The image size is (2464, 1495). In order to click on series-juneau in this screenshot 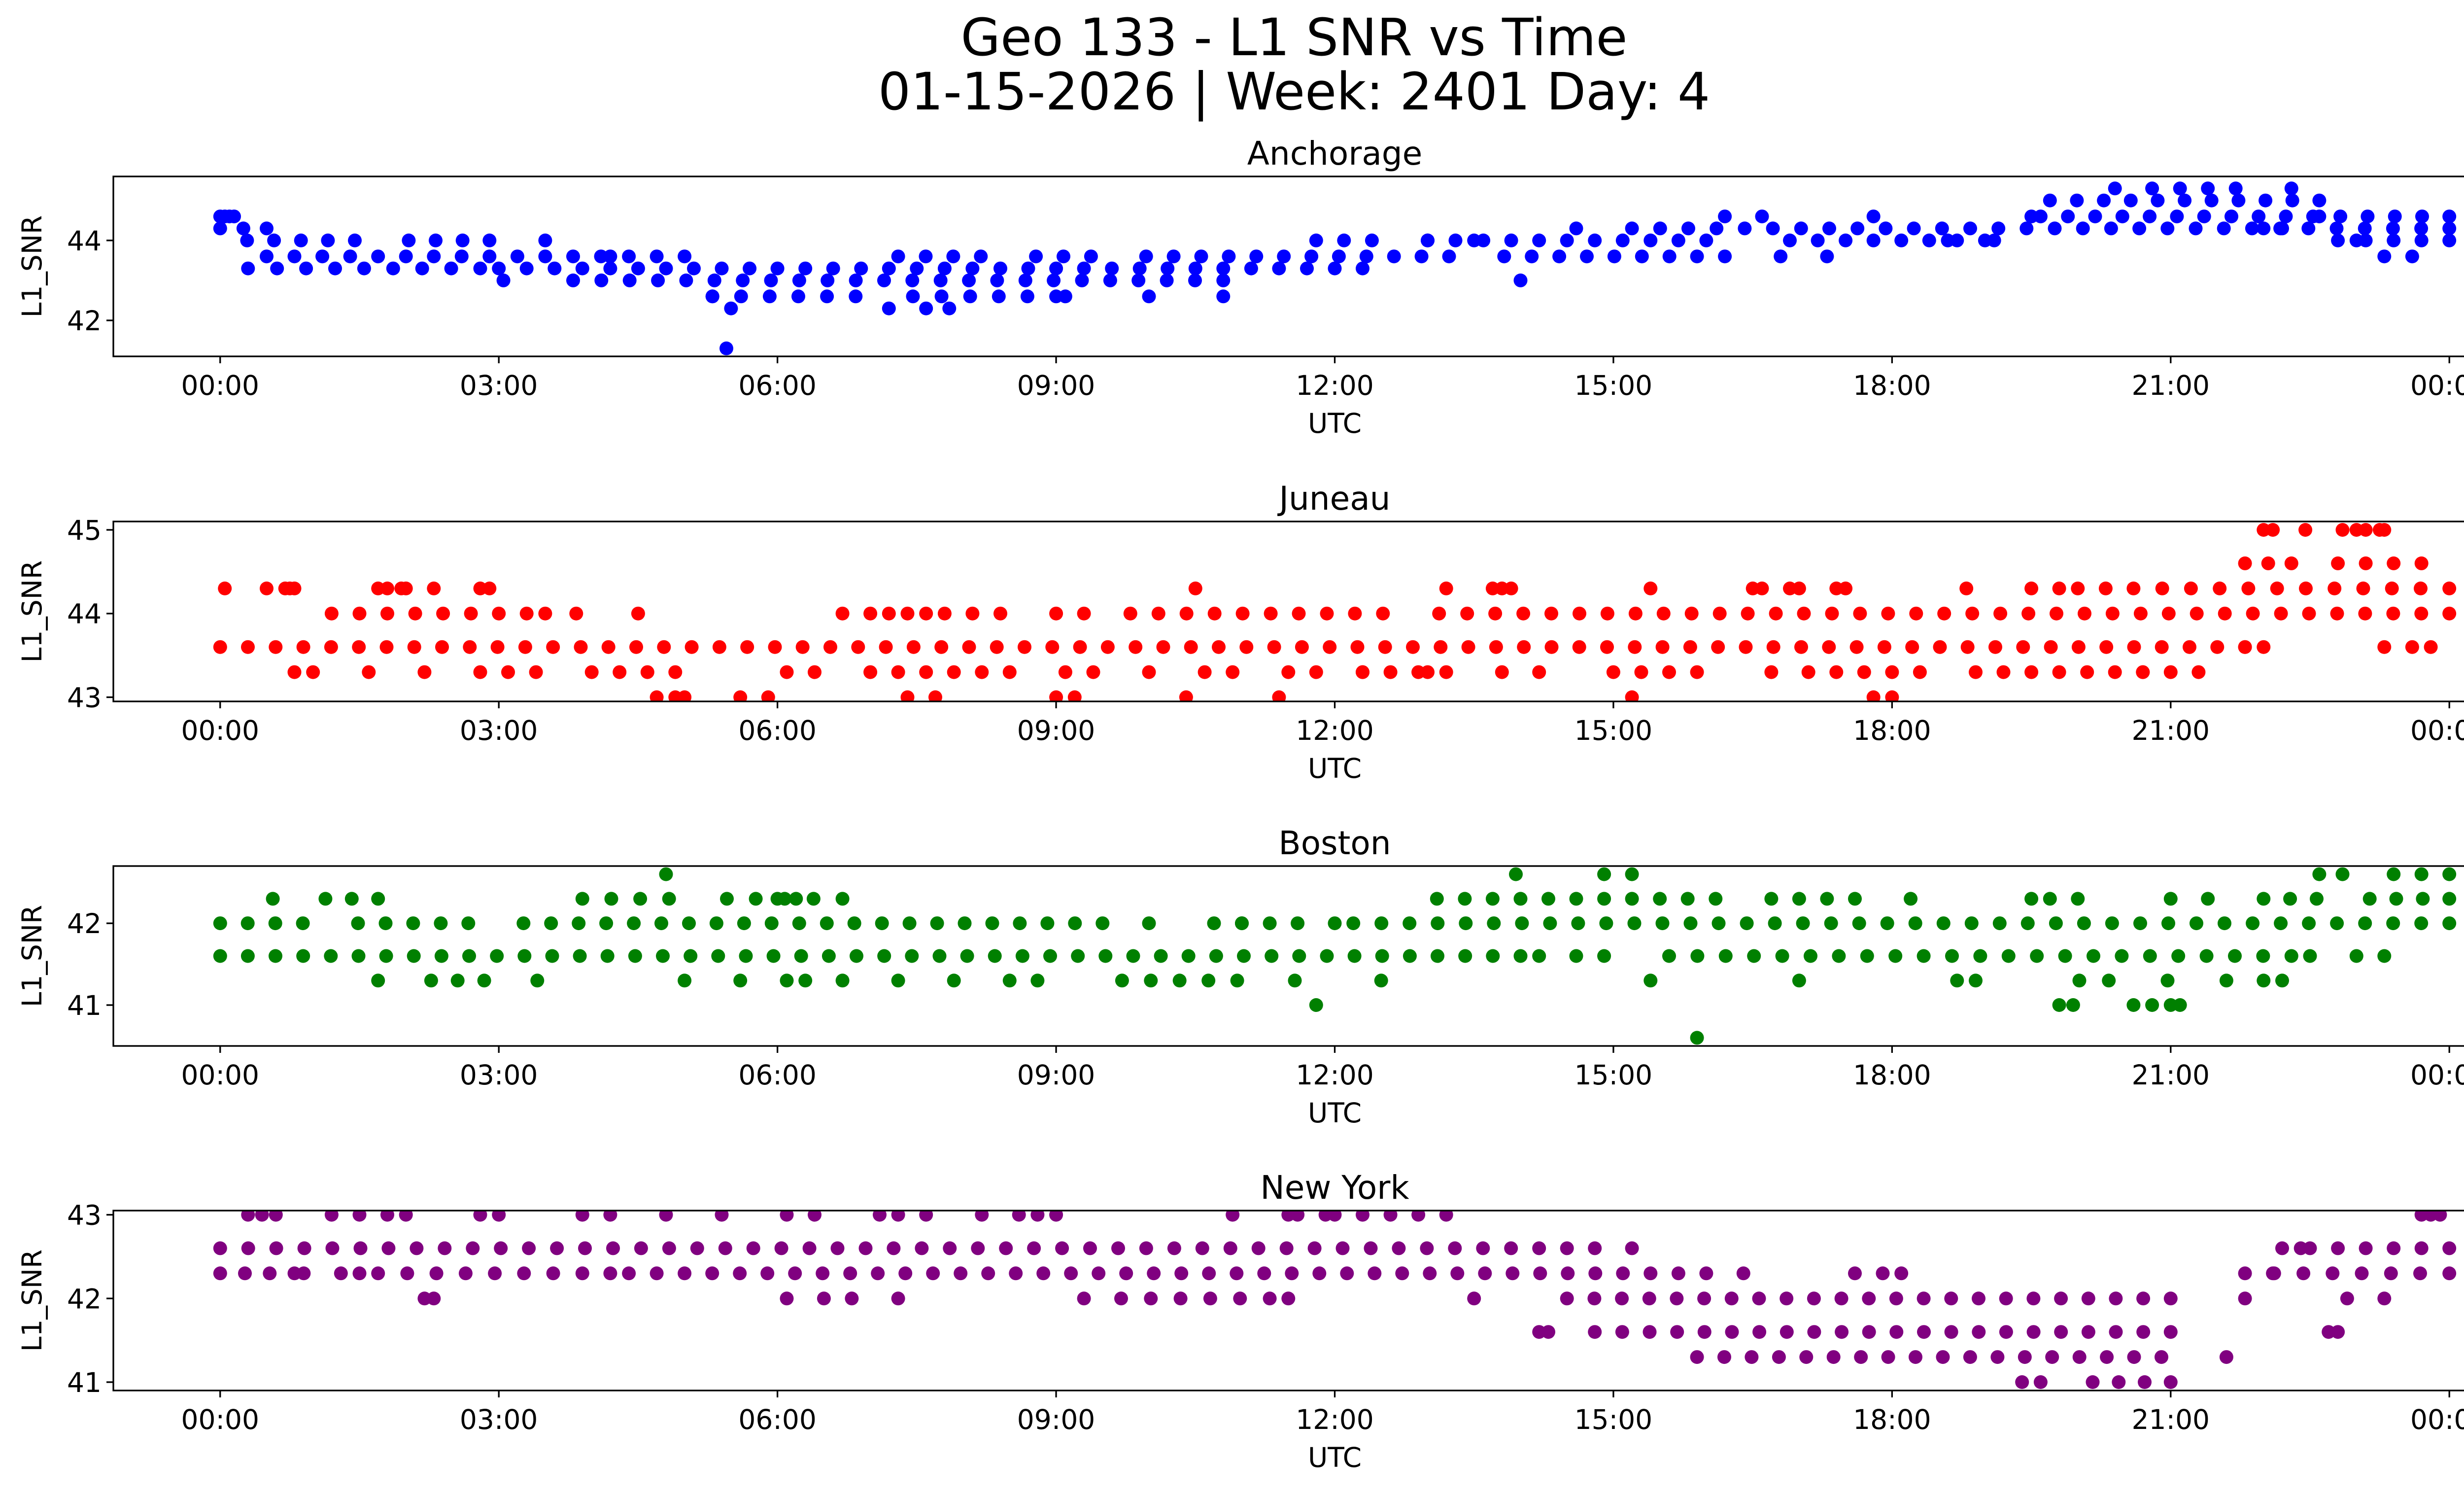, I will do `click(1335, 612)`.